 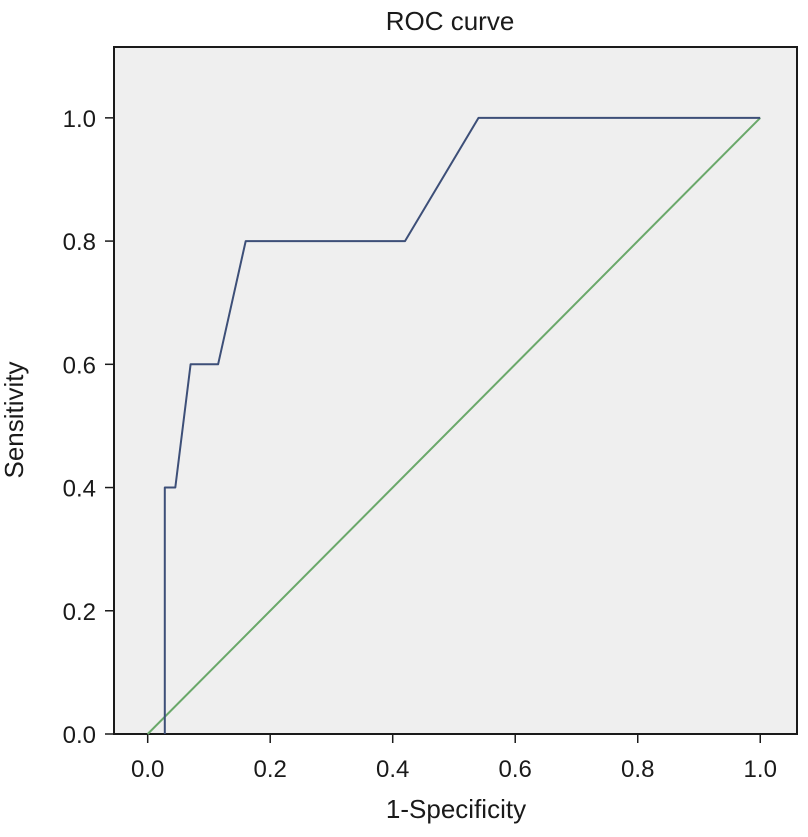 What do you see at coordinates (79, 365) in the screenshot?
I see `y-tick-label: 0.6` at bounding box center [79, 365].